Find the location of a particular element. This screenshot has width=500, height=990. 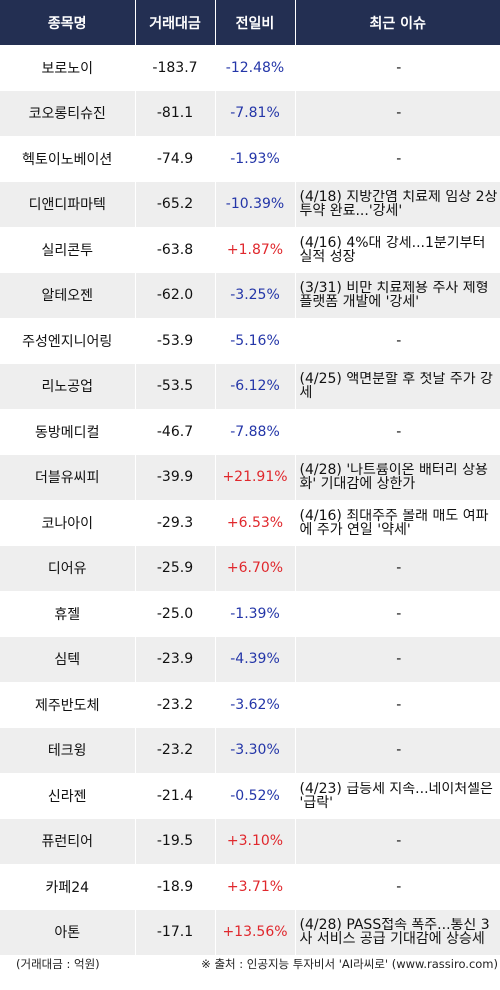

recent-issue: (4/18) 지방간염 치료제 임상 2상 투약 완료...'강세' is located at coordinates (397, 204).